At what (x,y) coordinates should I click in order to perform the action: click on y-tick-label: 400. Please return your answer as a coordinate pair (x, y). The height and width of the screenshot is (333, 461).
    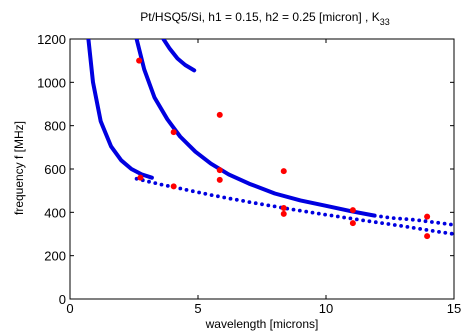
    Looking at the image, I should click on (55, 212).